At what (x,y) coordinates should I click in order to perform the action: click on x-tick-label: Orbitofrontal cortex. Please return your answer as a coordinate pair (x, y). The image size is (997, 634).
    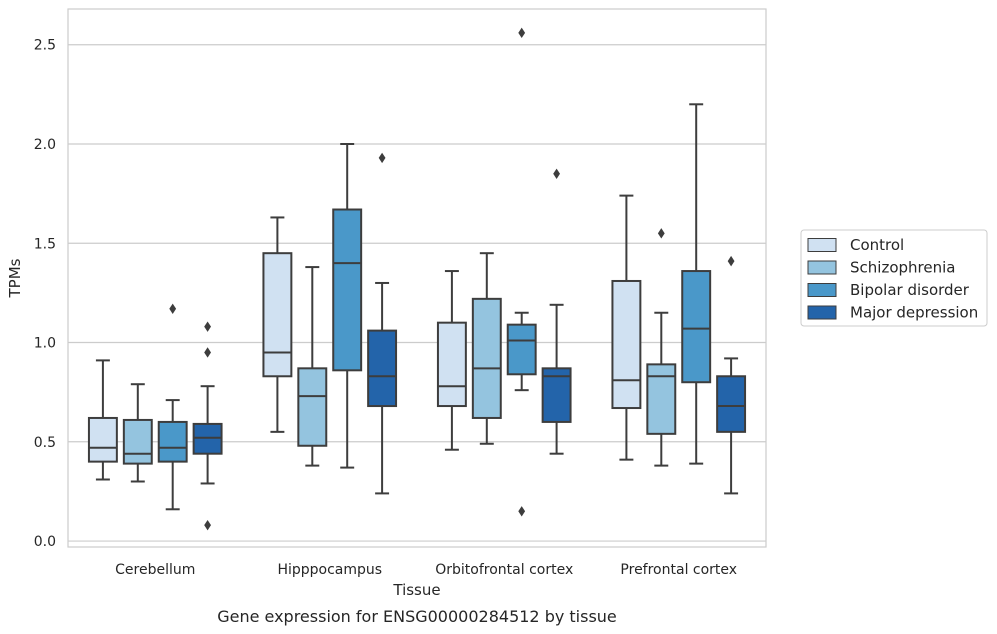
    Looking at the image, I should click on (504, 570).